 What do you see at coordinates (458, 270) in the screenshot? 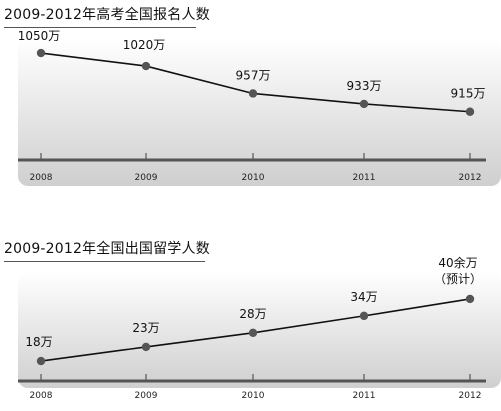
I see `data-label: 40余万（预计）` at bounding box center [458, 270].